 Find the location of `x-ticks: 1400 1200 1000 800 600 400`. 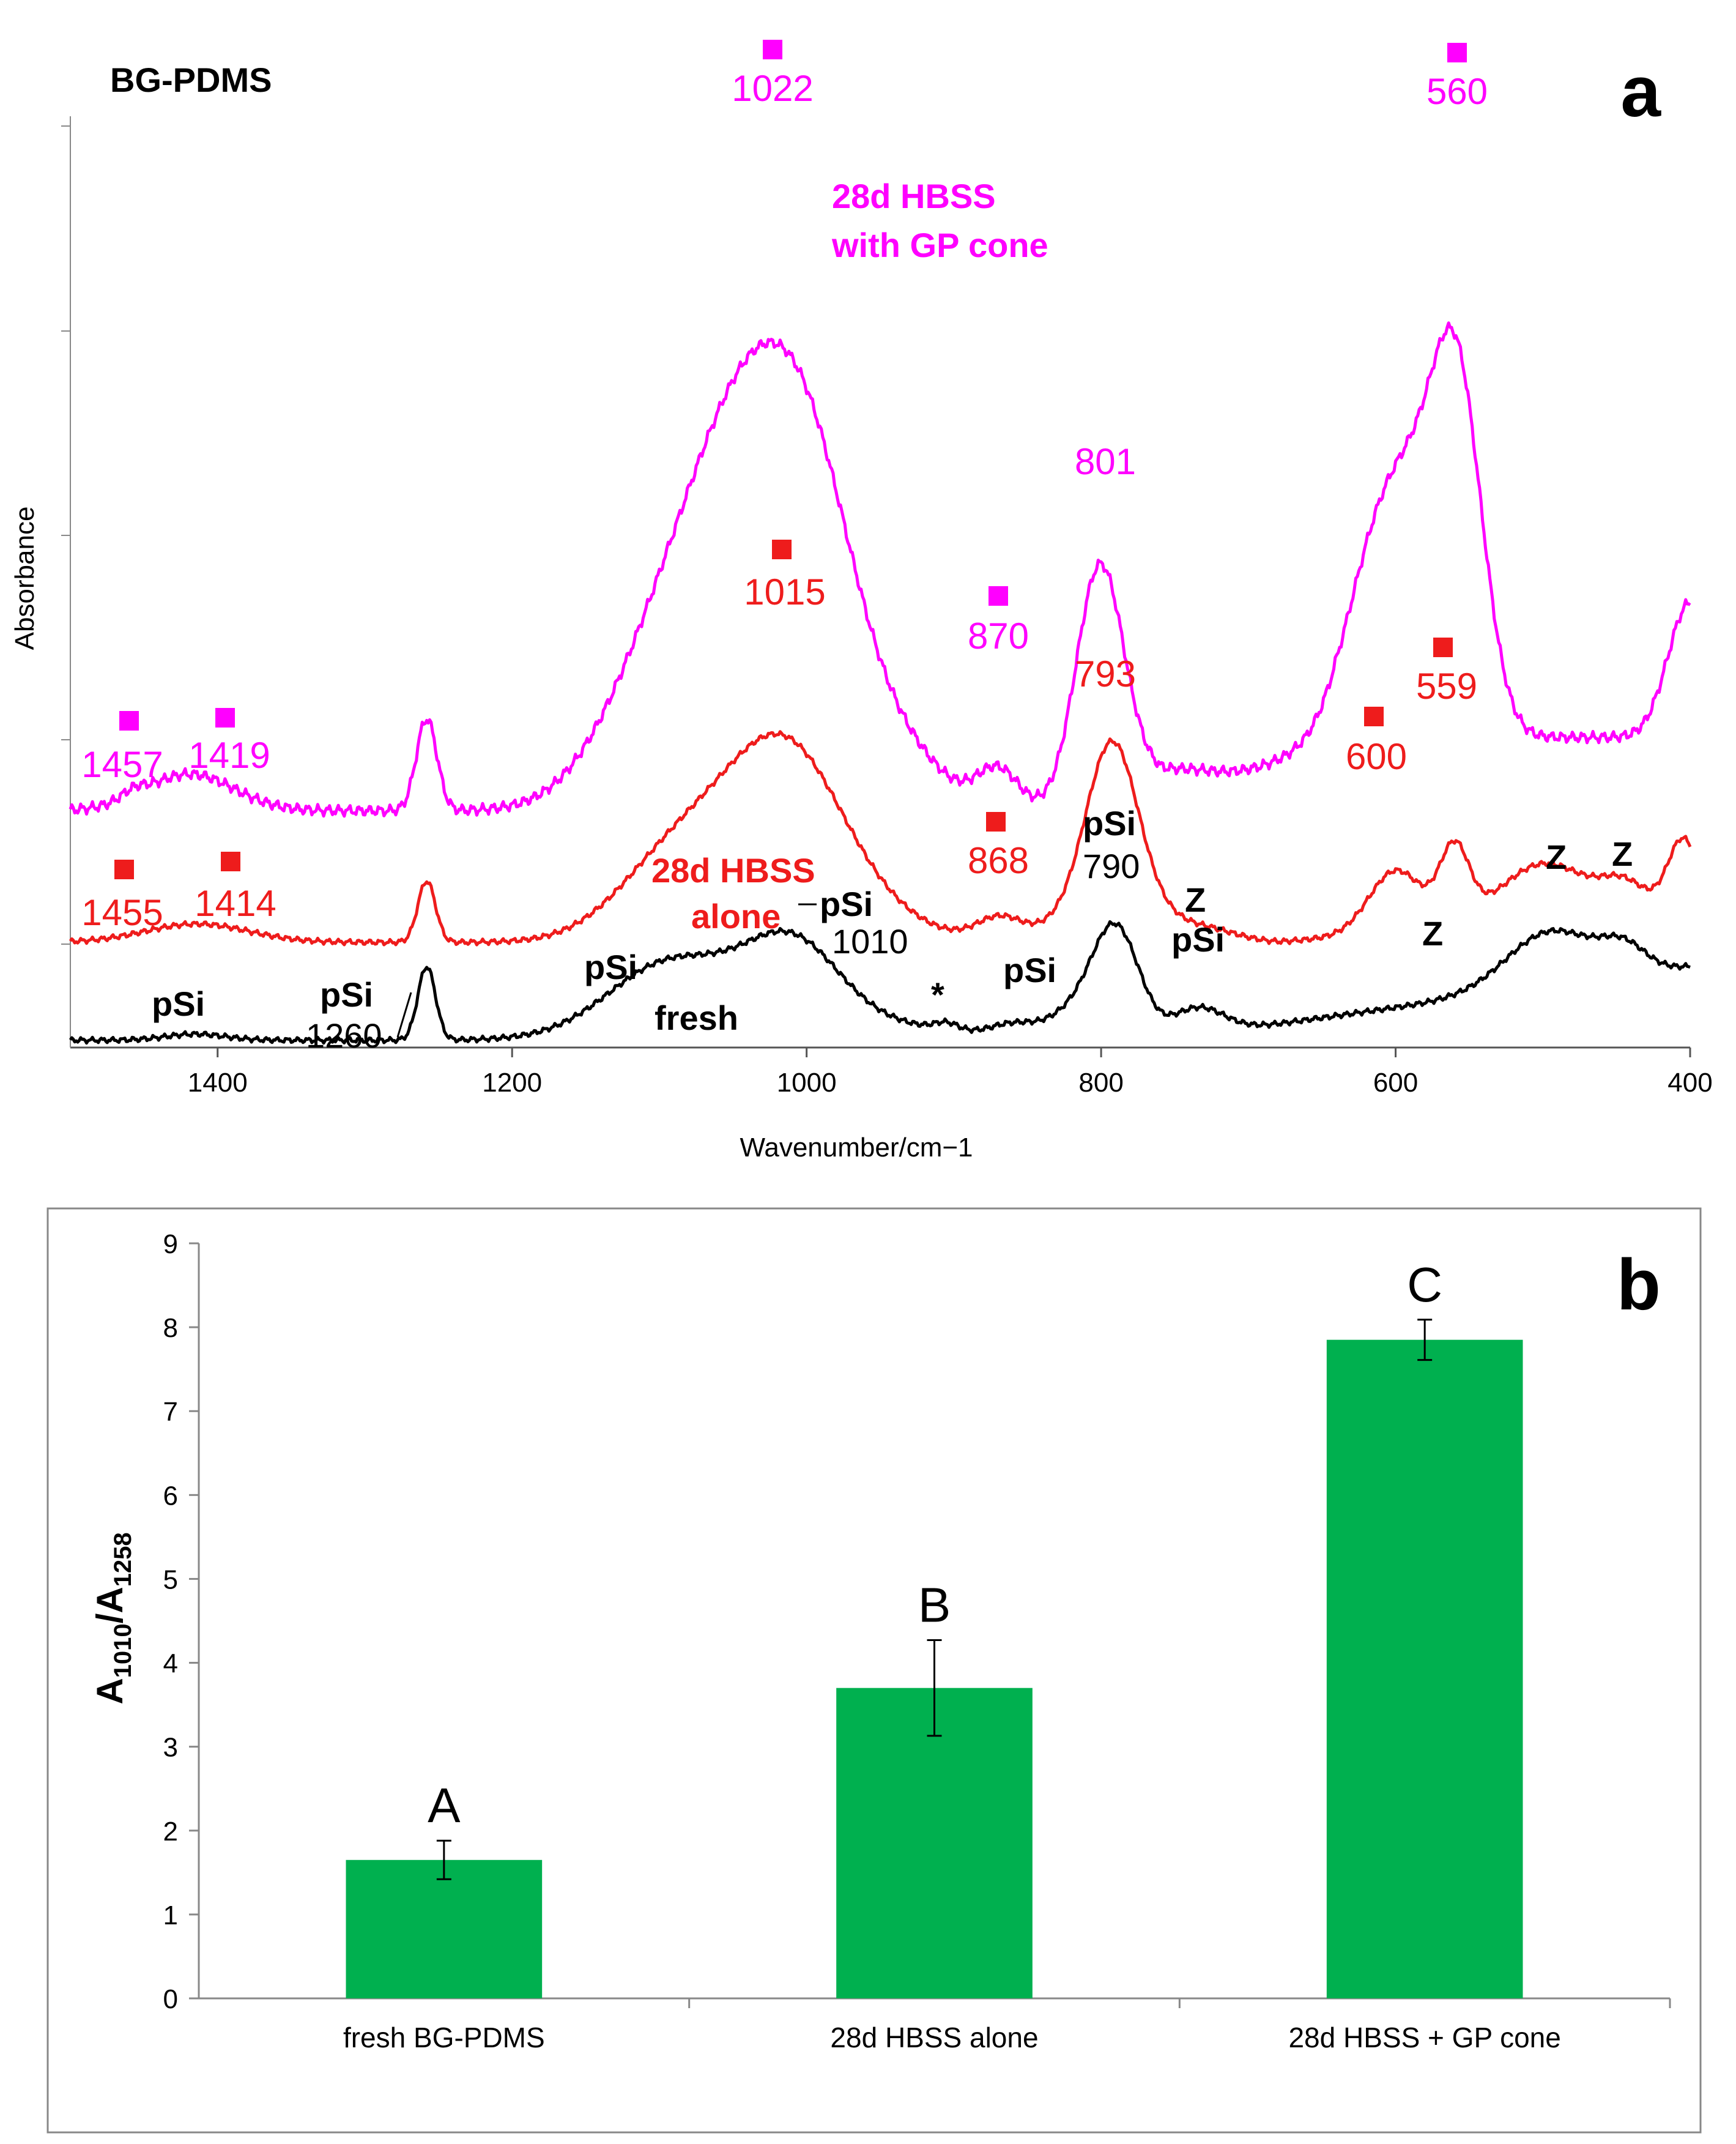

x-ticks: 1400 1200 1000 800 600 400 is located at coordinates (950, 1073).